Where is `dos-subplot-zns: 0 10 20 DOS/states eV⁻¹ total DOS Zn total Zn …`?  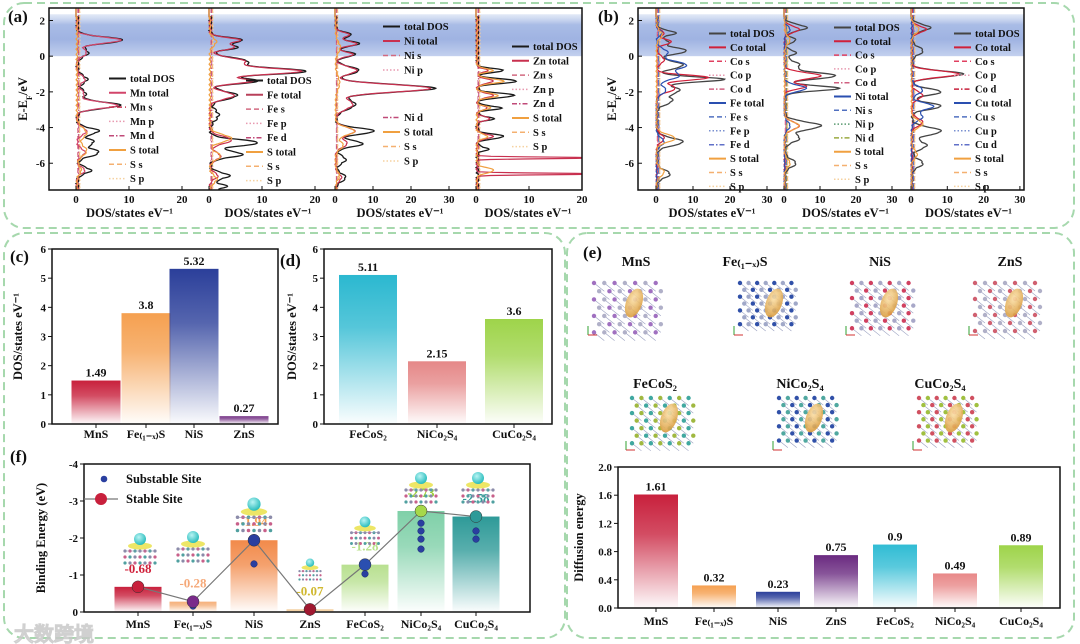
dos-subplot-zns: 0 10 20 DOS/states eV⁻¹ total DOS Zn total Zn … is located at coordinates (531, 114).